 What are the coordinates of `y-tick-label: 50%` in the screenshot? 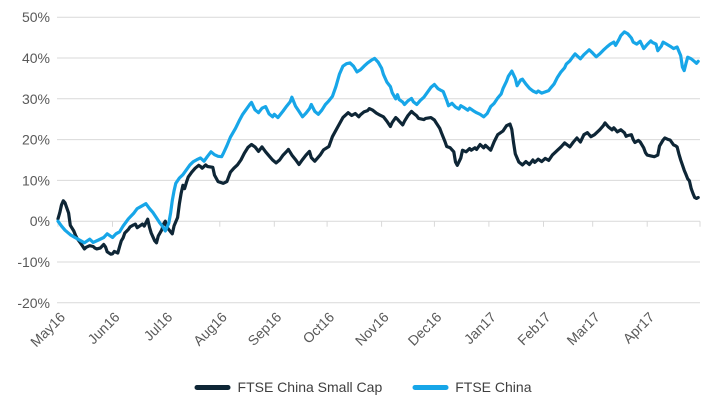 It's located at (36, 17).